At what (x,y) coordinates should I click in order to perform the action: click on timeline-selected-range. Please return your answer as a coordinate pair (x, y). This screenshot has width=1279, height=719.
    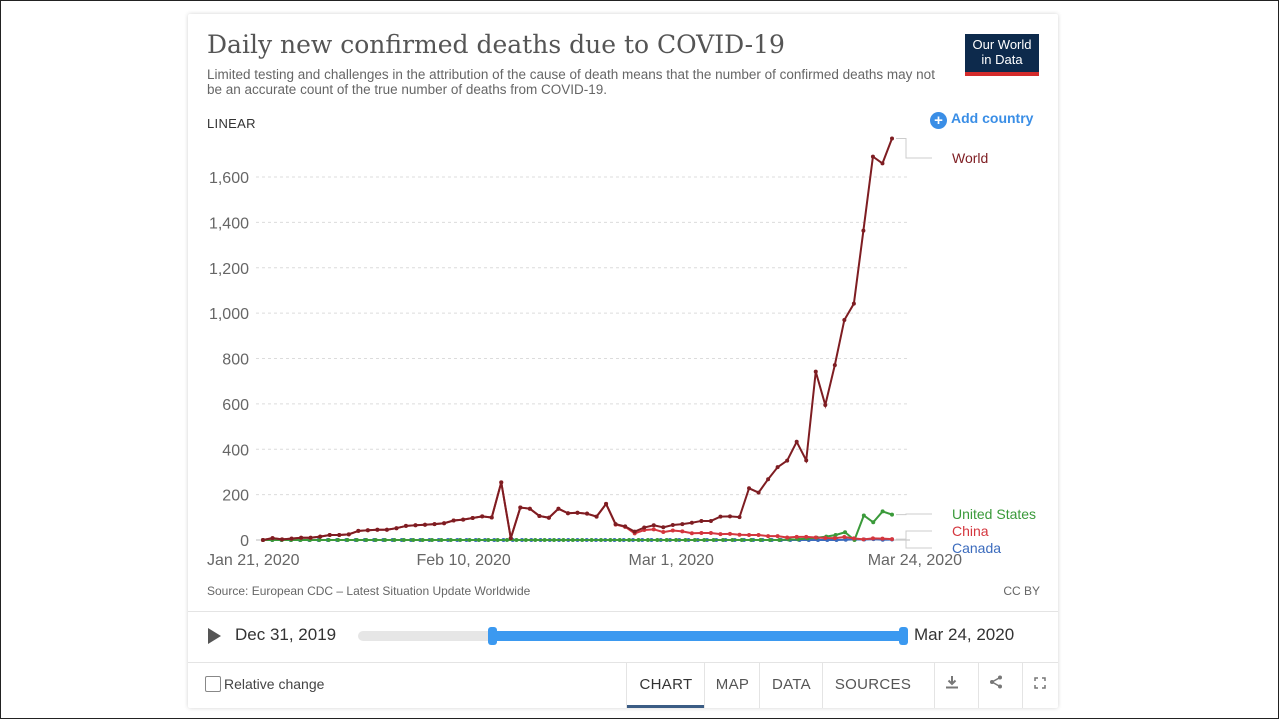
    Looking at the image, I should click on (698, 636).